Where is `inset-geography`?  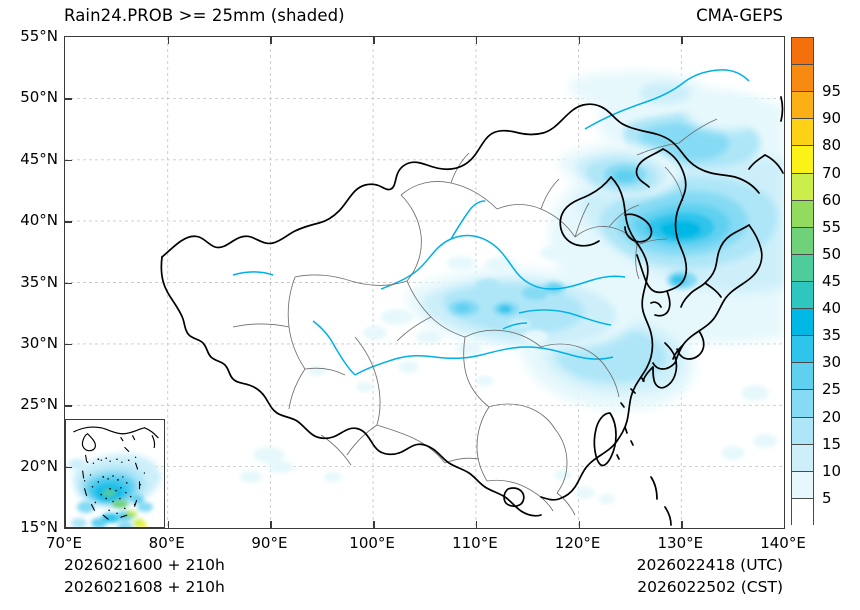
inset-geography is located at coordinates (116, 473).